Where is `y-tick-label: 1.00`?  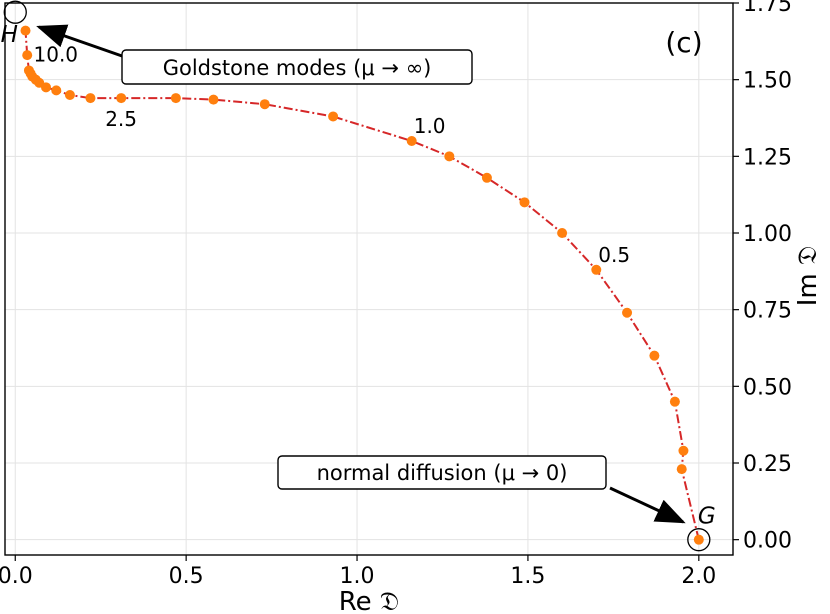
y-tick-label: 1.00 is located at coordinates (767, 234).